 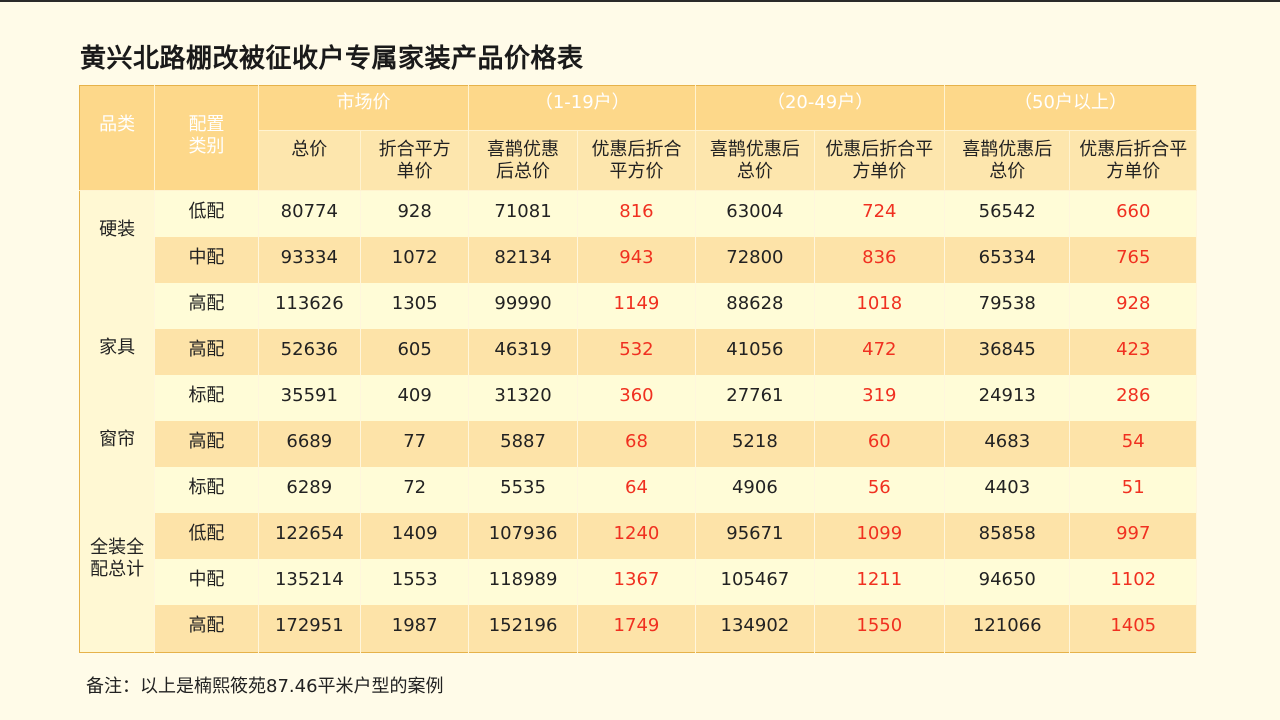 What do you see at coordinates (1133, 160) in the screenshot?
I see `header-sub-unit-50plus: 优惠后折合平方单价` at bounding box center [1133, 160].